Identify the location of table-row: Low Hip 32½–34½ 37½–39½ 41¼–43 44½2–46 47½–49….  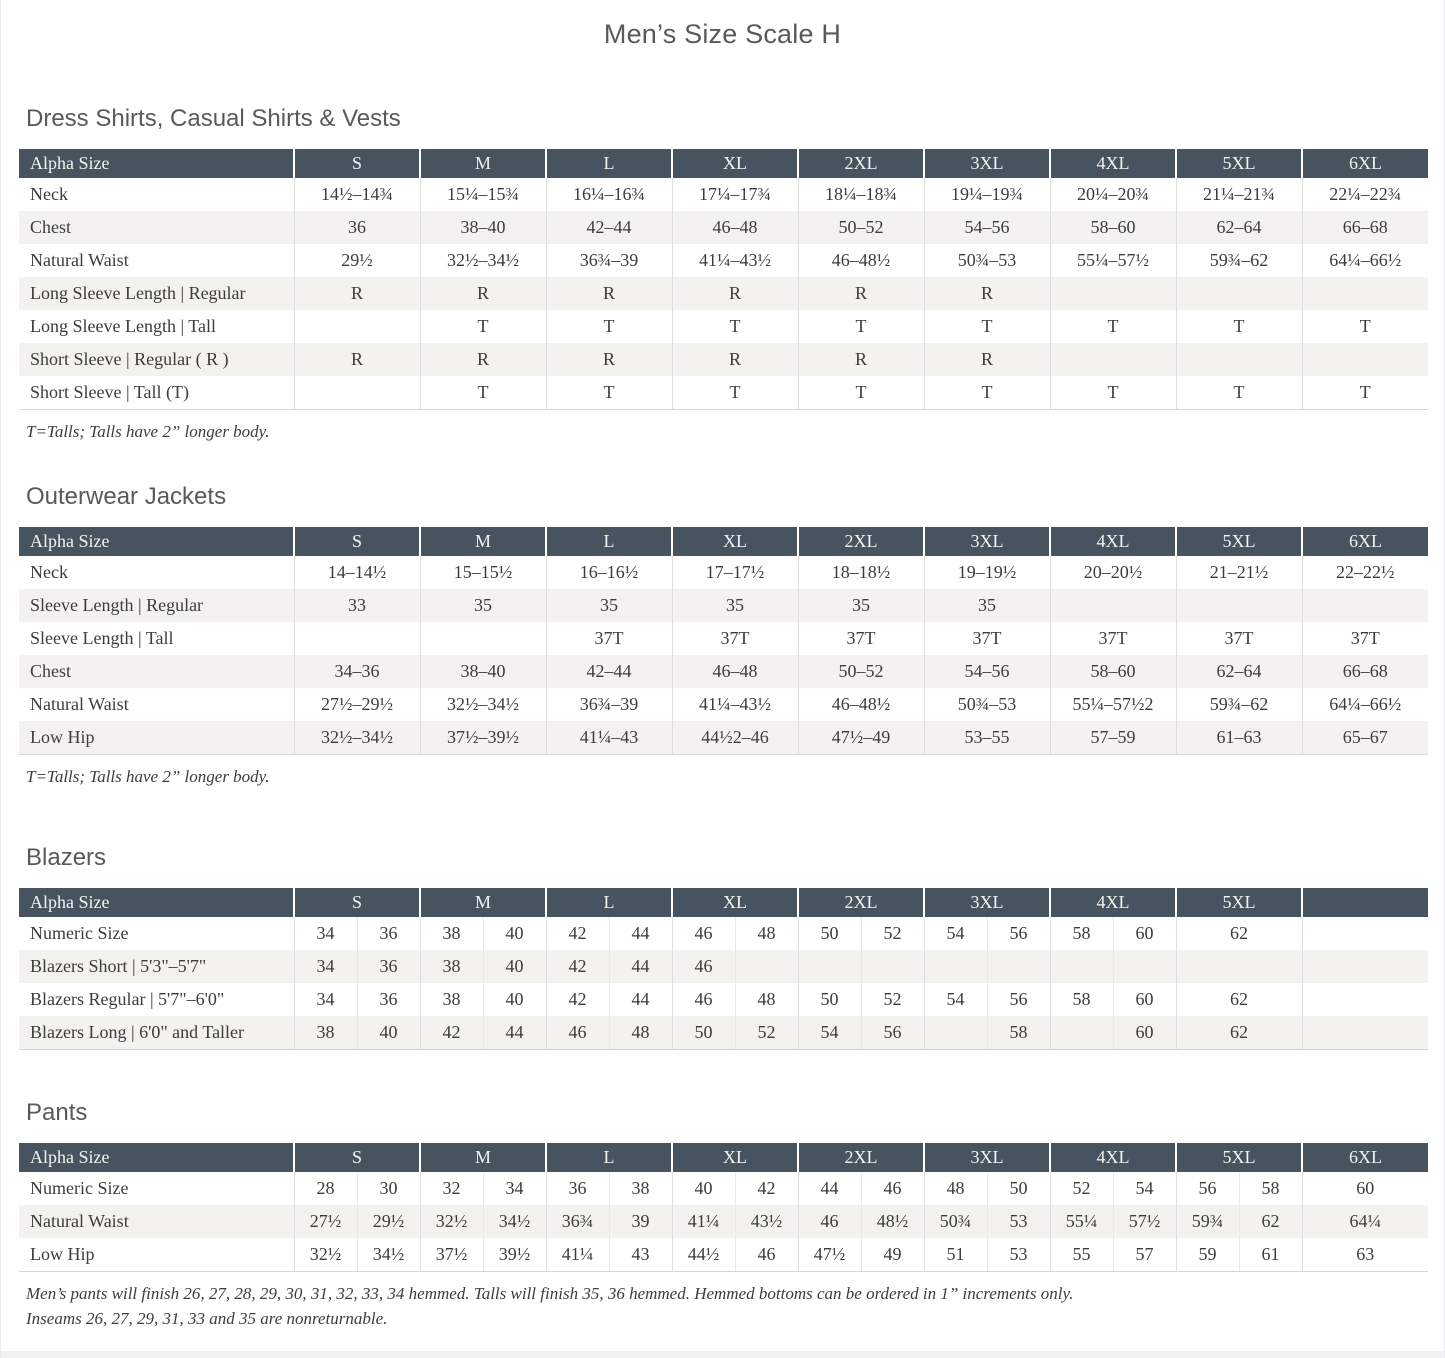
(723, 738).